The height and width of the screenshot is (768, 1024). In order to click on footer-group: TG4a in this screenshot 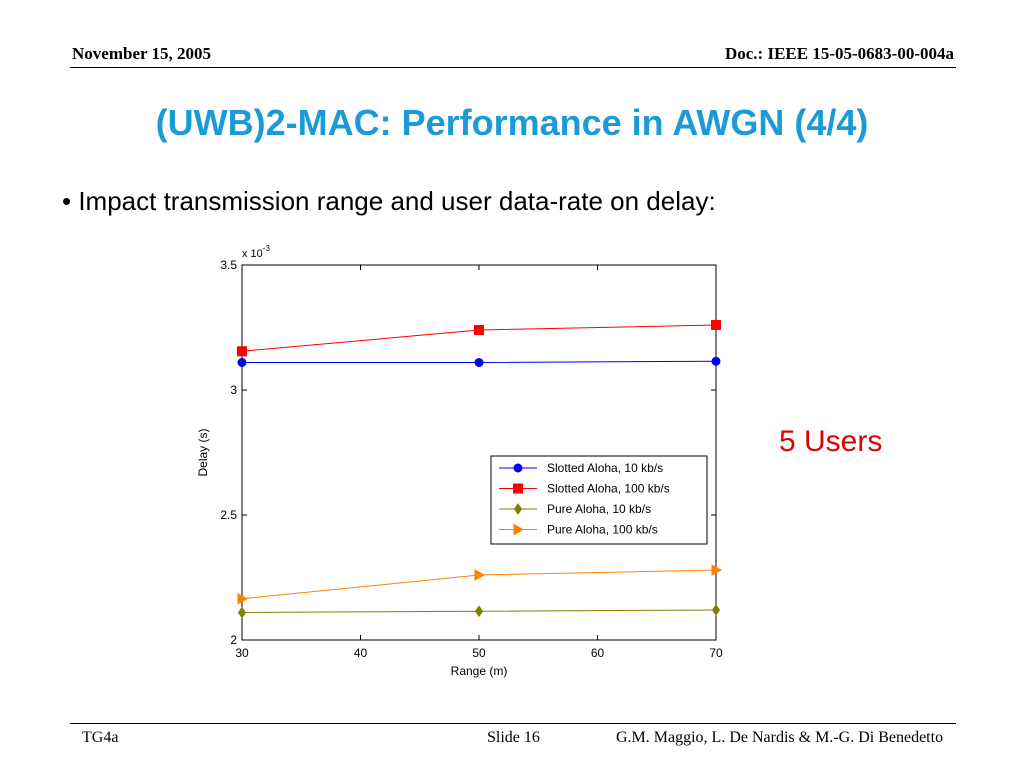, I will do `click(100, 737)`.